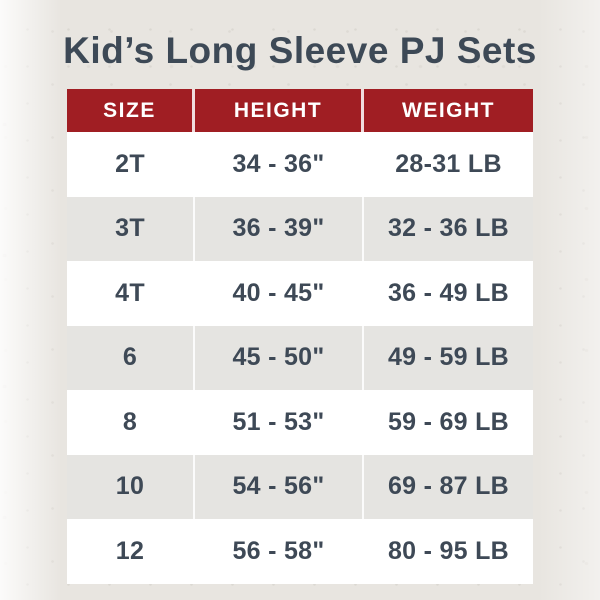  What do you see at coordinates (448, 292) in the screenshot?
I see `cell-weight: 36 - 49 LB` at bounding box center [448, 292].